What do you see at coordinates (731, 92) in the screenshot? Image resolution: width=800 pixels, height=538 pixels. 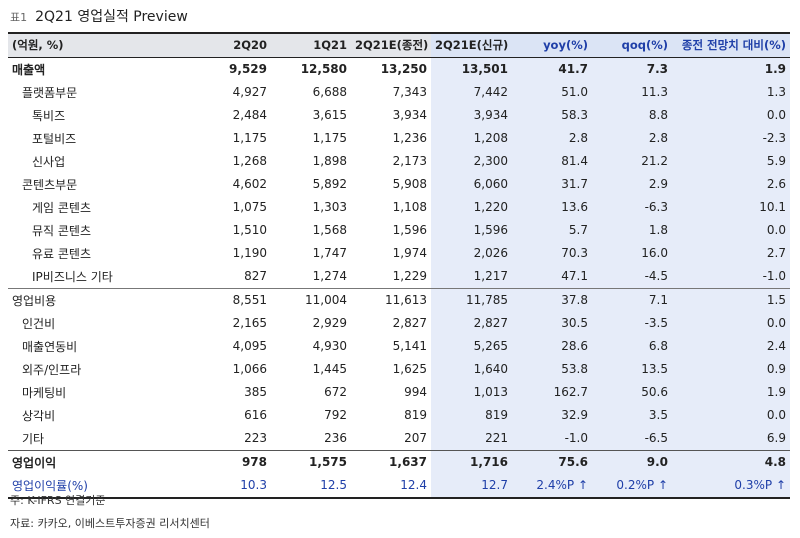 I see `cell: 1.3` at bounding box center [731, 92].